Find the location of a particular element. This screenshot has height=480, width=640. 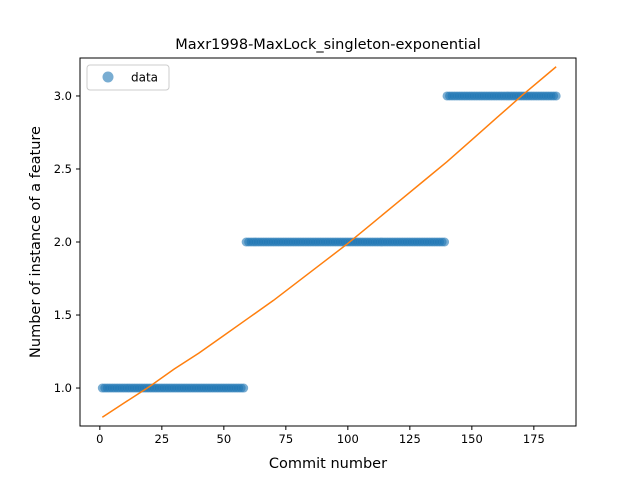

x-axis-label: Commit number is located at coordinates (328, 464).